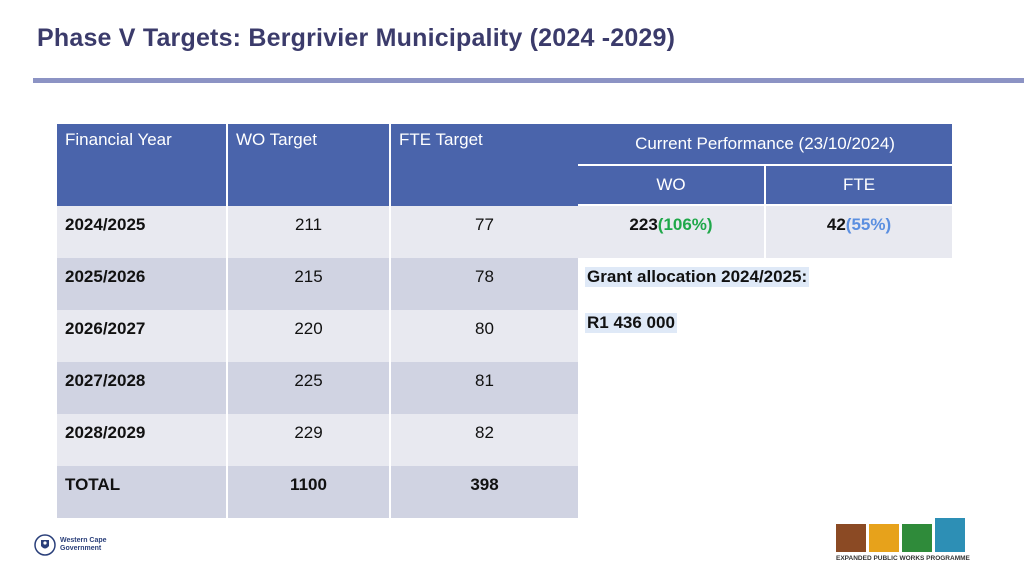  I want to click on wcg-line1: Western Cape, so click(83, 540).